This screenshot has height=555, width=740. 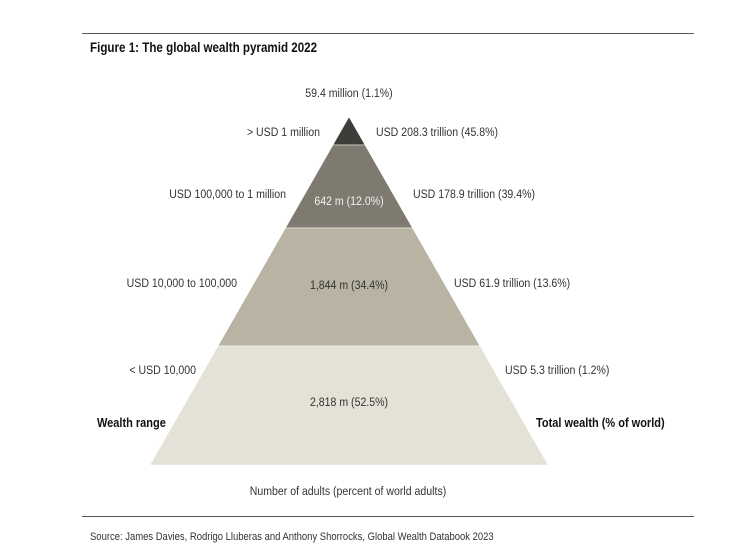 What do you see at coordinates (348, 201) in the screenshot?
I see `adults-label-upper: 642 m (12.0%)` at bounding box center [348, 201].